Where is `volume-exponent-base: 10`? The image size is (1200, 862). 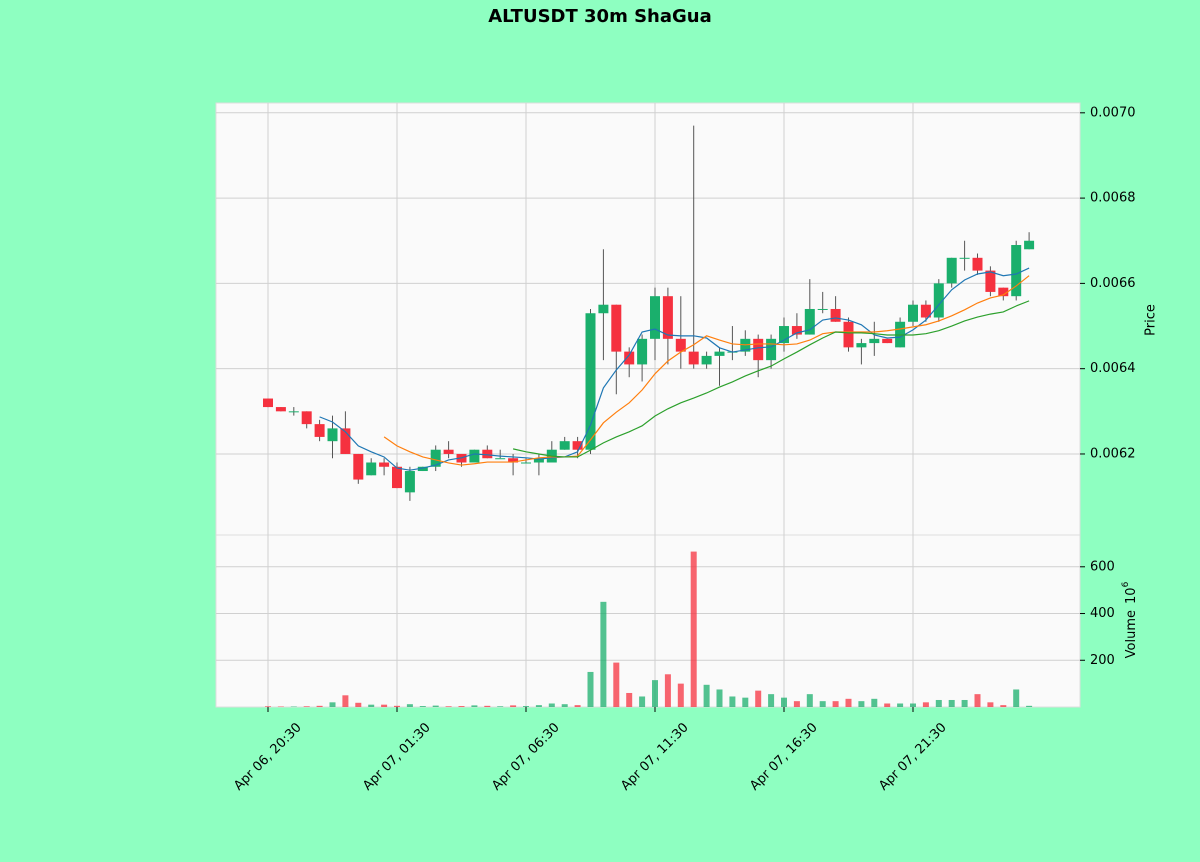 volume-exponent-base: 10 is located at coordinates (1131, 595).